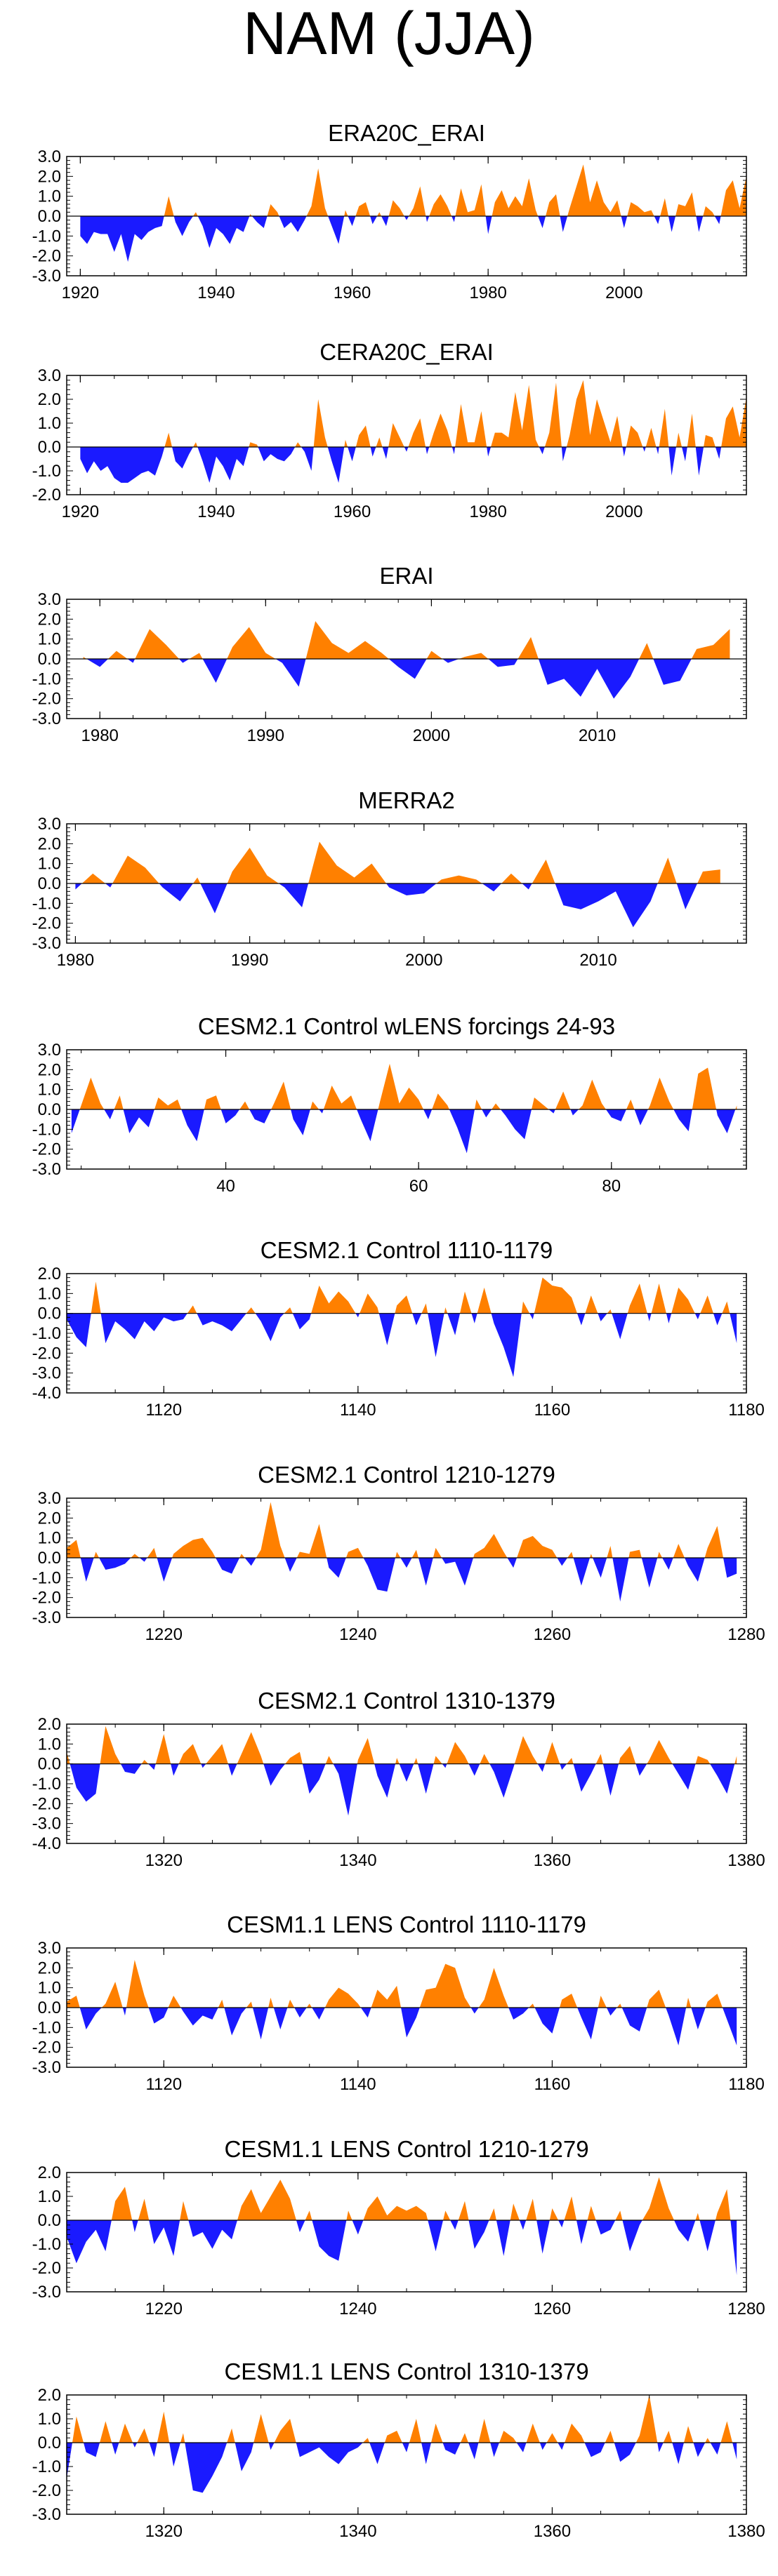 The height and width of the screenshot is (2576, 778). Describe the element at coordinates (406, 133) in the screenshot. I see `chart-title: ERA20C_ERAI` at that location.